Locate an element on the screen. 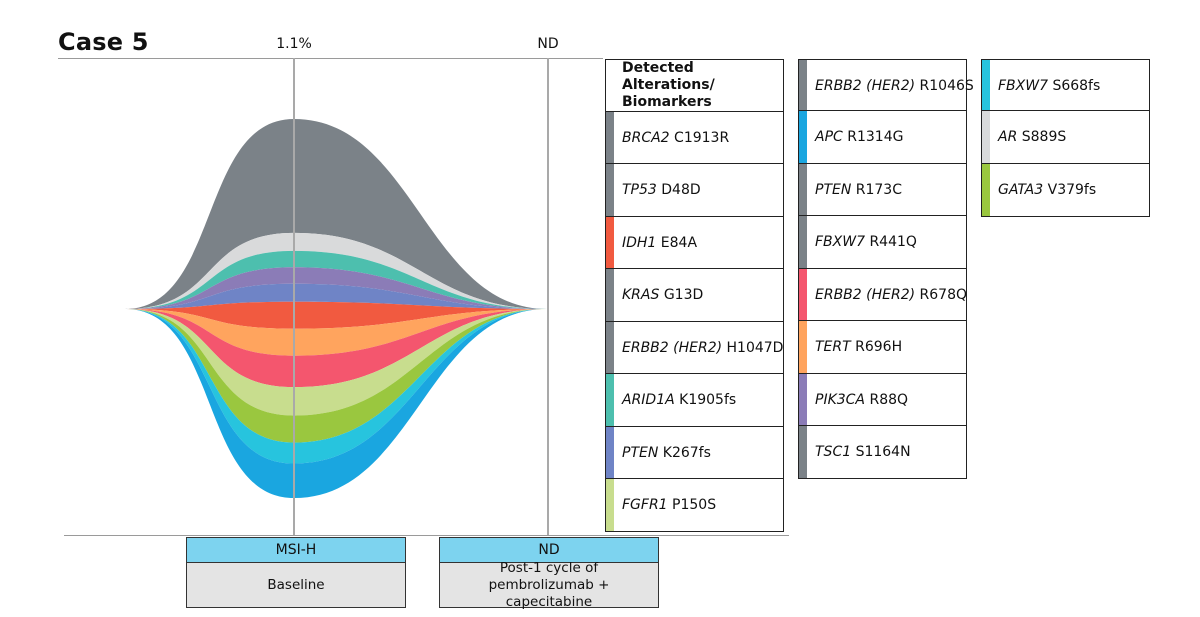  legend-label: PTEN R173C is located at coordinates (850, 190).